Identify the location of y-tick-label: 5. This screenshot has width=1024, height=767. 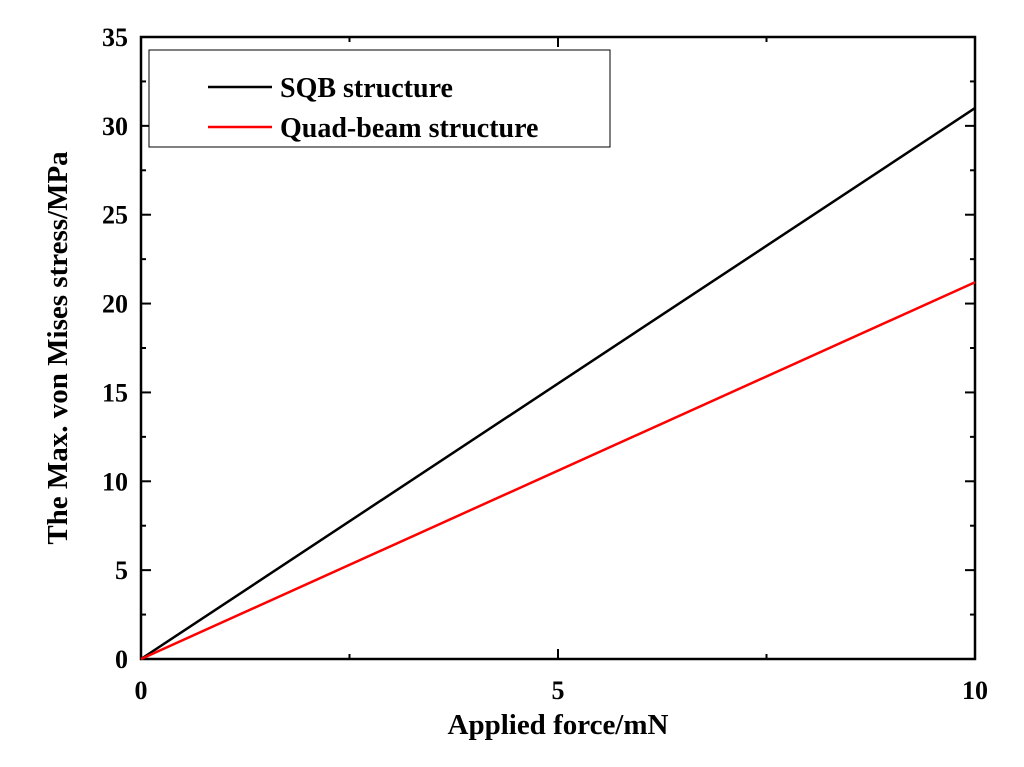
(121, 570).